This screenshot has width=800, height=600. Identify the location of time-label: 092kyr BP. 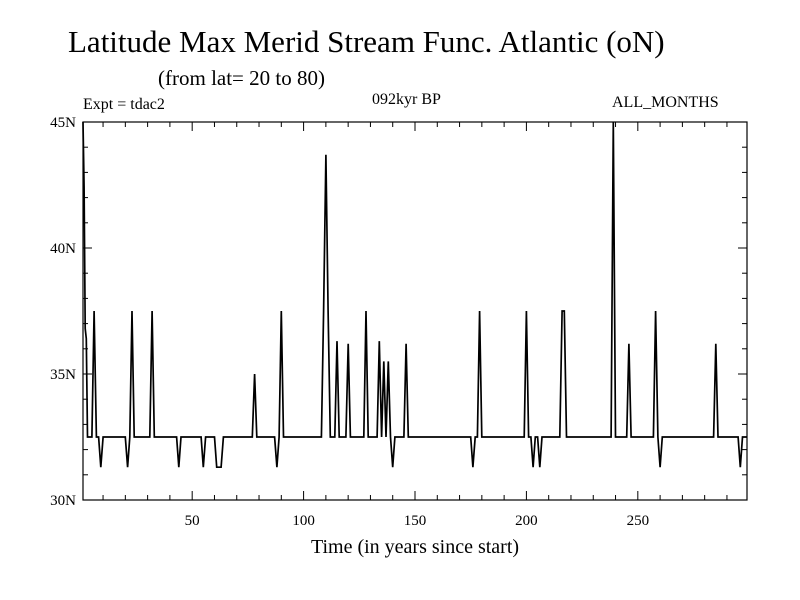
(406, 99).